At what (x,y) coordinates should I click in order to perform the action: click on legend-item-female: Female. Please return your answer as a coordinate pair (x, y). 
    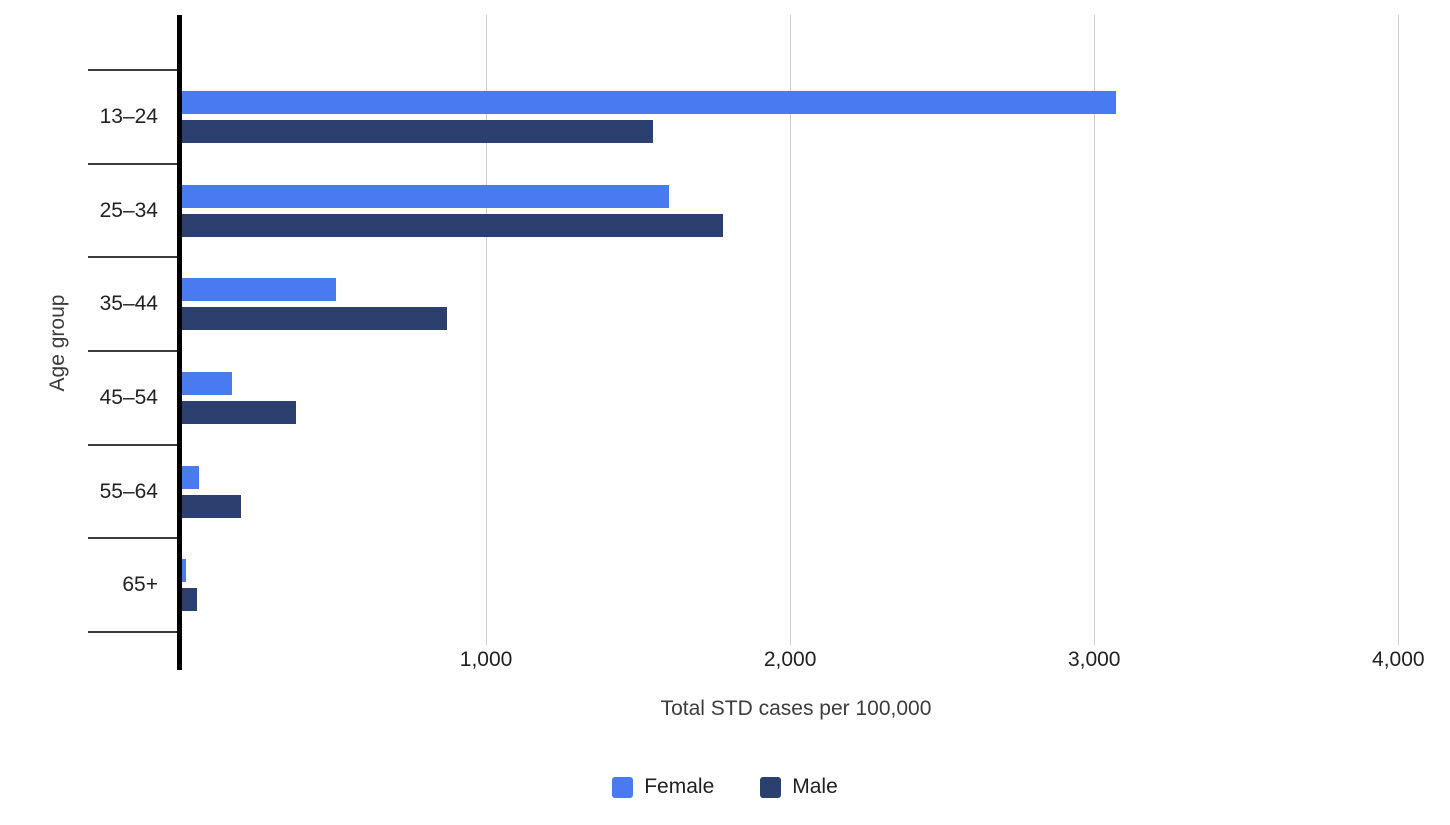
    Looking at the image, I should click on (663, 787).